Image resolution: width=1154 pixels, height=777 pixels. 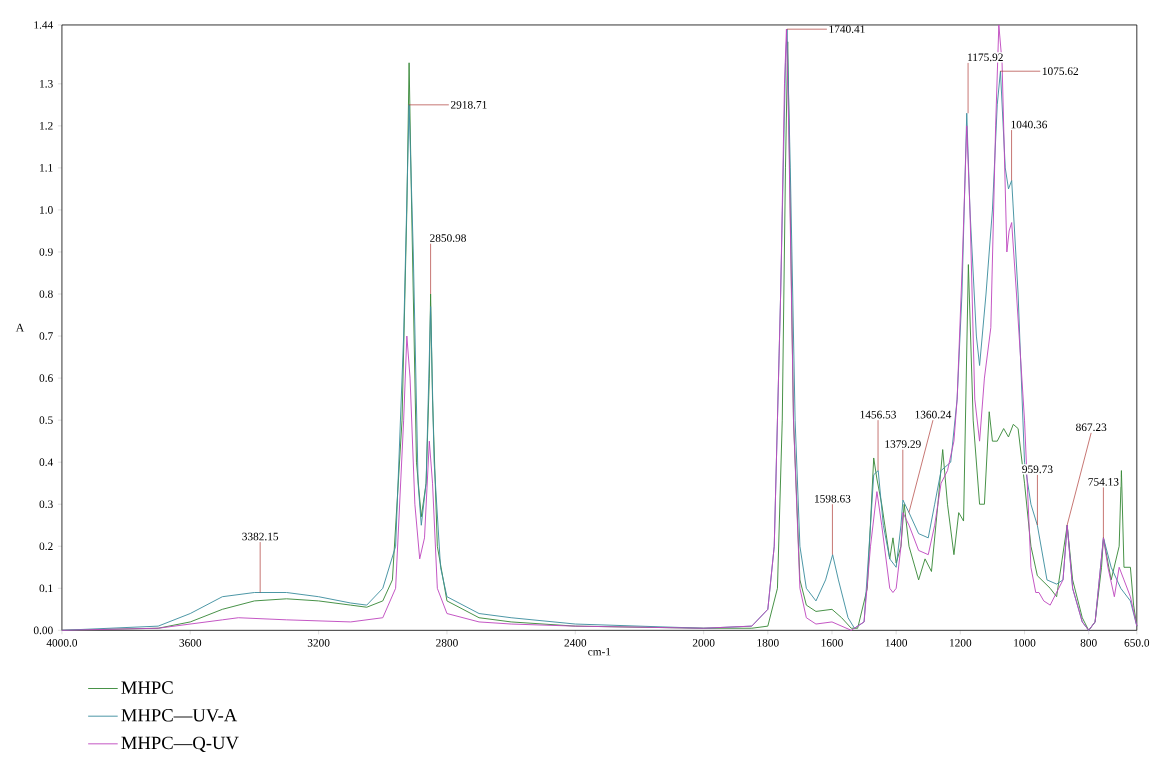 I want to click on x-tick-label: 3600, so click(x=190, y=642).